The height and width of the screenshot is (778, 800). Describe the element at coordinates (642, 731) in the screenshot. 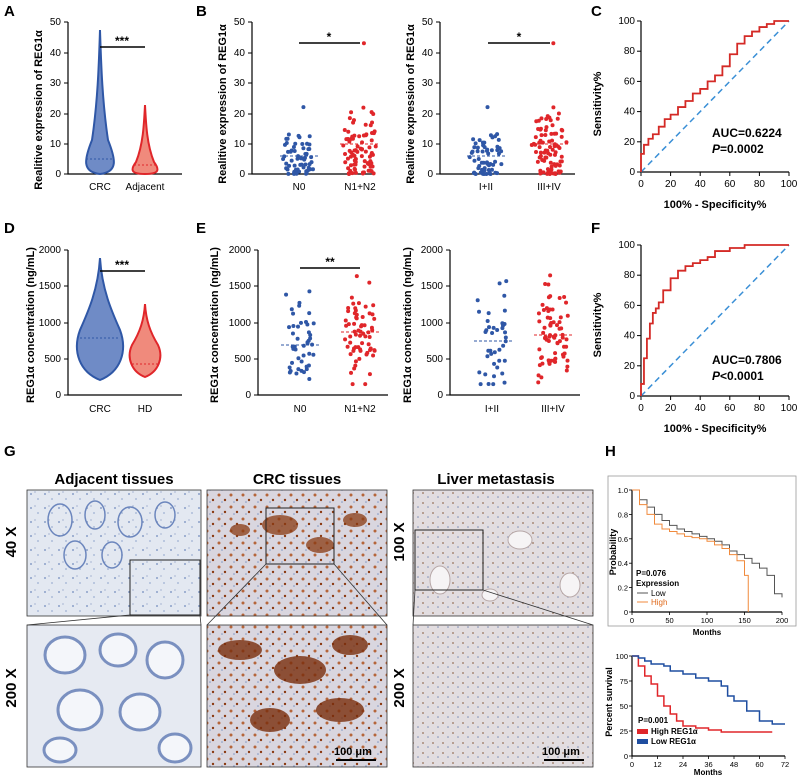

I see `legend-swatch-high-reg1a` at that location.